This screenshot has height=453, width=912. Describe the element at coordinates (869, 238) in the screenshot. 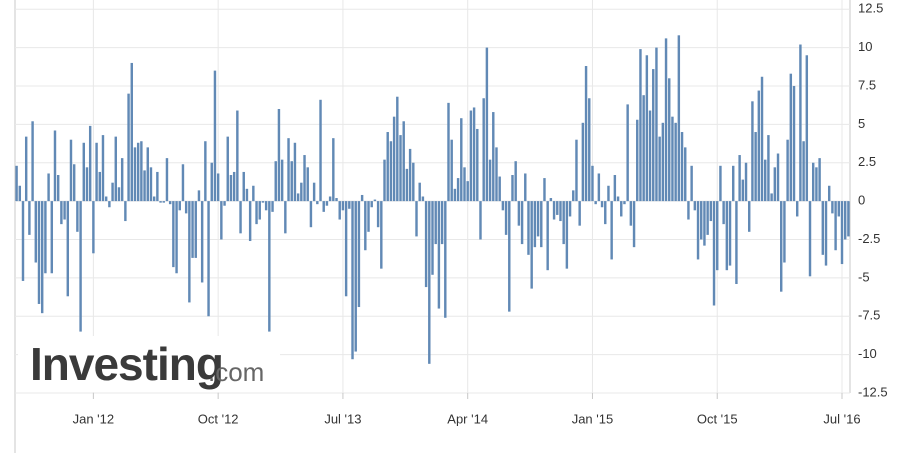

I see `y-tick-label: -2.5` at that location.